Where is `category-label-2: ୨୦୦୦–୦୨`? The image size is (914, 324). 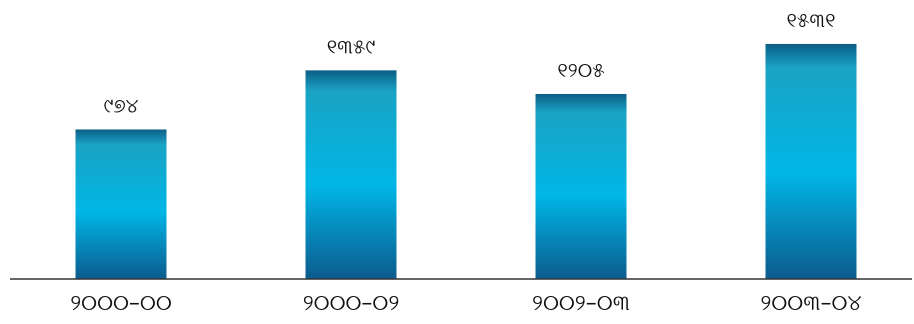 category-label-2: ୨୦୦୦–୦୨ is located at coordinates (351, 303).